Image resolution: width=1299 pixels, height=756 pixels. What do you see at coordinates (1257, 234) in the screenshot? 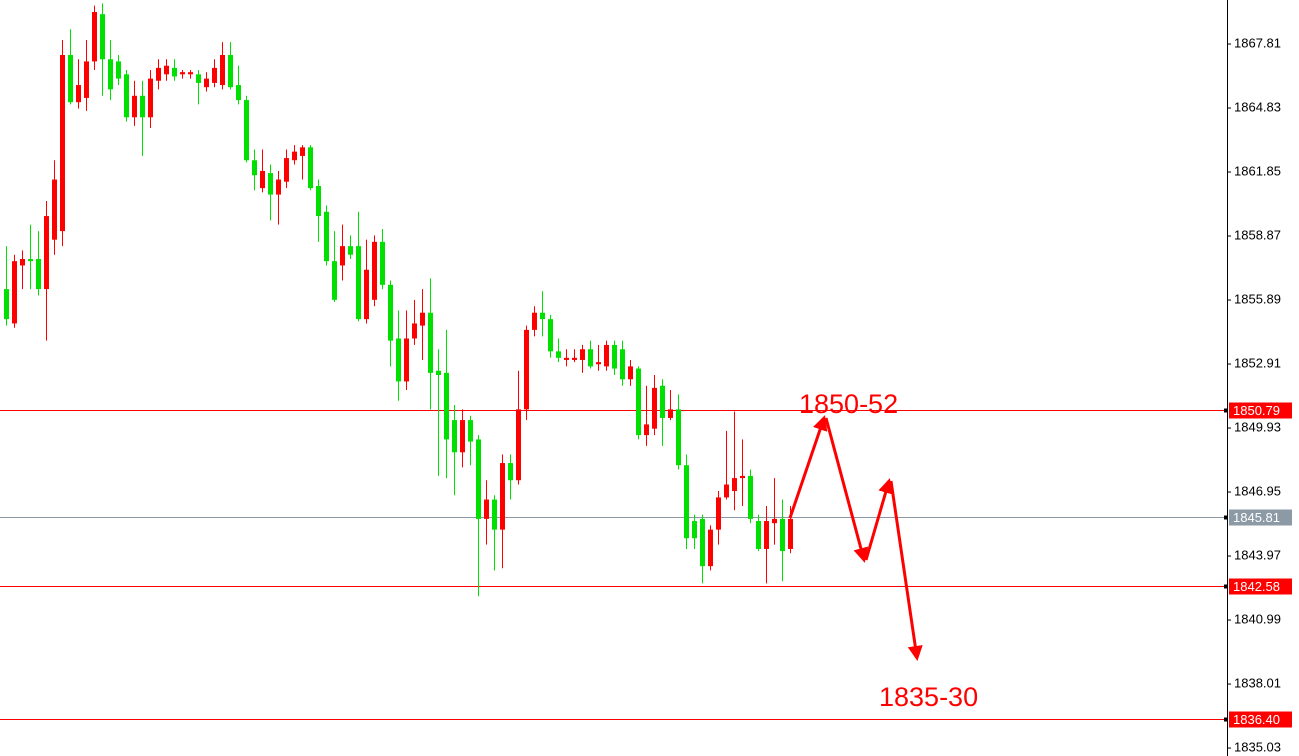
I see `y-tick-label: 1858.87` at bounding box center [1257, 234].